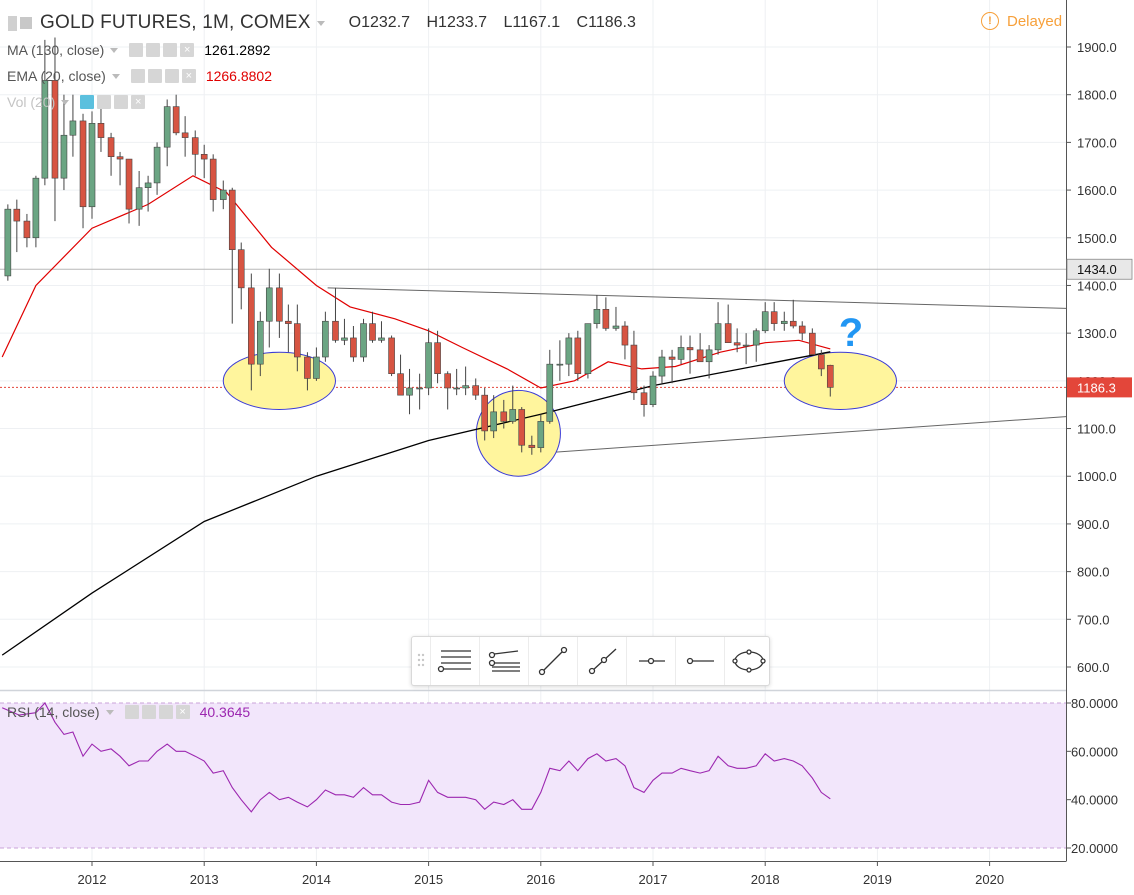  I want to click on legend-rsi: RSI (14, close) × 40.3645, so click(128, 712).